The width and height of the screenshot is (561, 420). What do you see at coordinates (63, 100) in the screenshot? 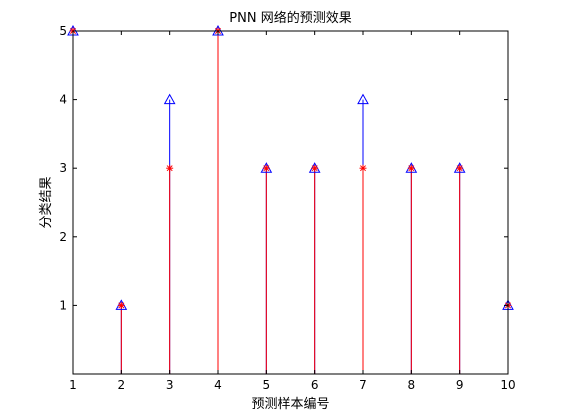
I see `y-tick-label: 4` at bounding box center [63, 100].